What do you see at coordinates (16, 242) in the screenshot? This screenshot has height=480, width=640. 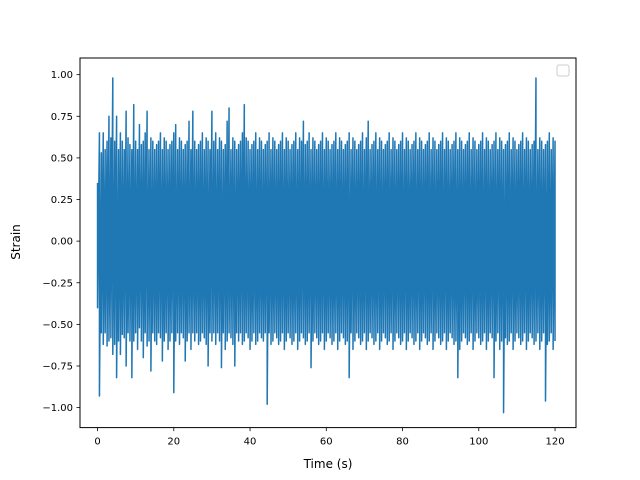 I see `y-axis-label: Strain` at bounding box center [16, 242].